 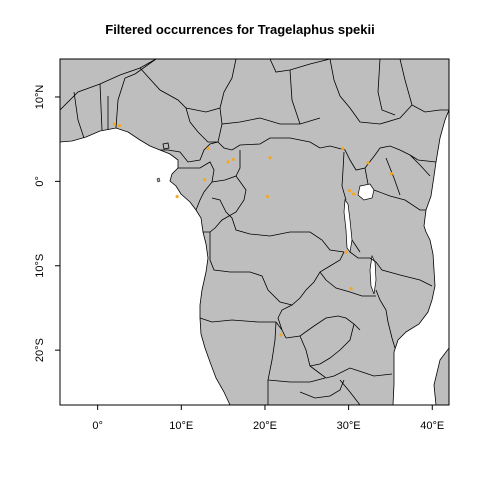 I want to click on y-tick-label: 10°S, so click(x=40, y=266).